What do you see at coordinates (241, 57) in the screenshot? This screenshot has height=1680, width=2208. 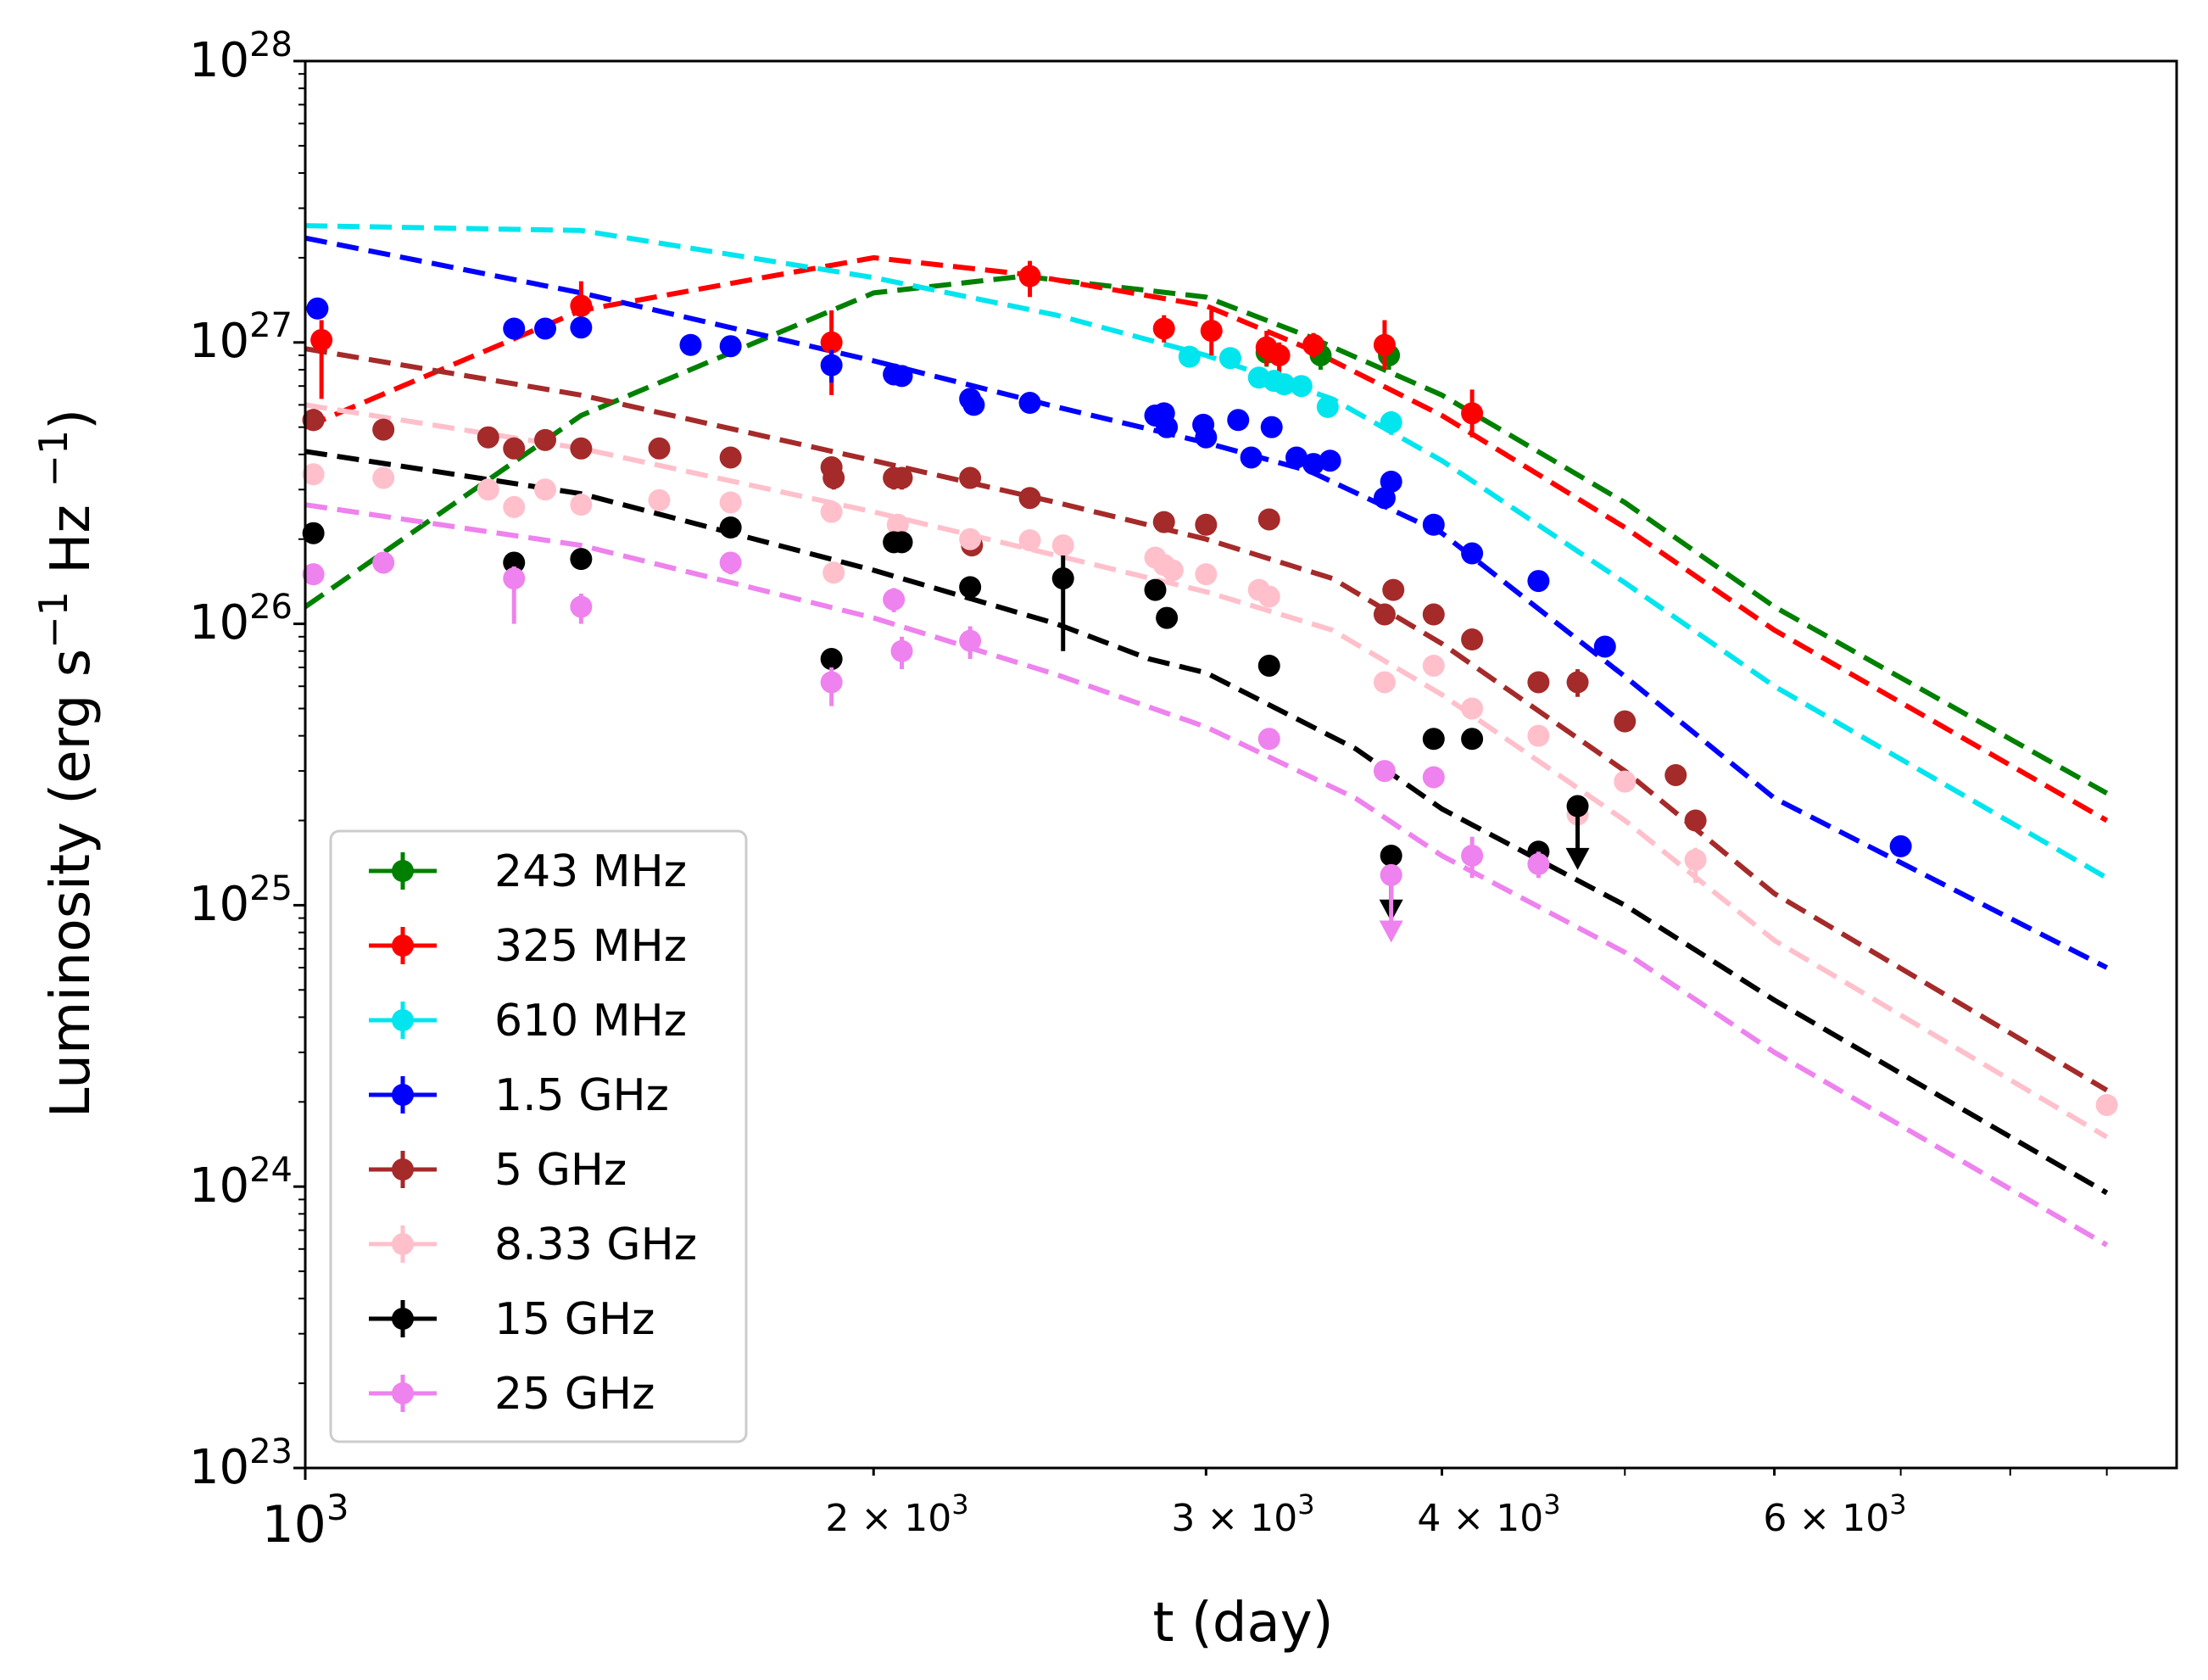 I see `y-tick-label: 1028` at bounding box center [241, 57].